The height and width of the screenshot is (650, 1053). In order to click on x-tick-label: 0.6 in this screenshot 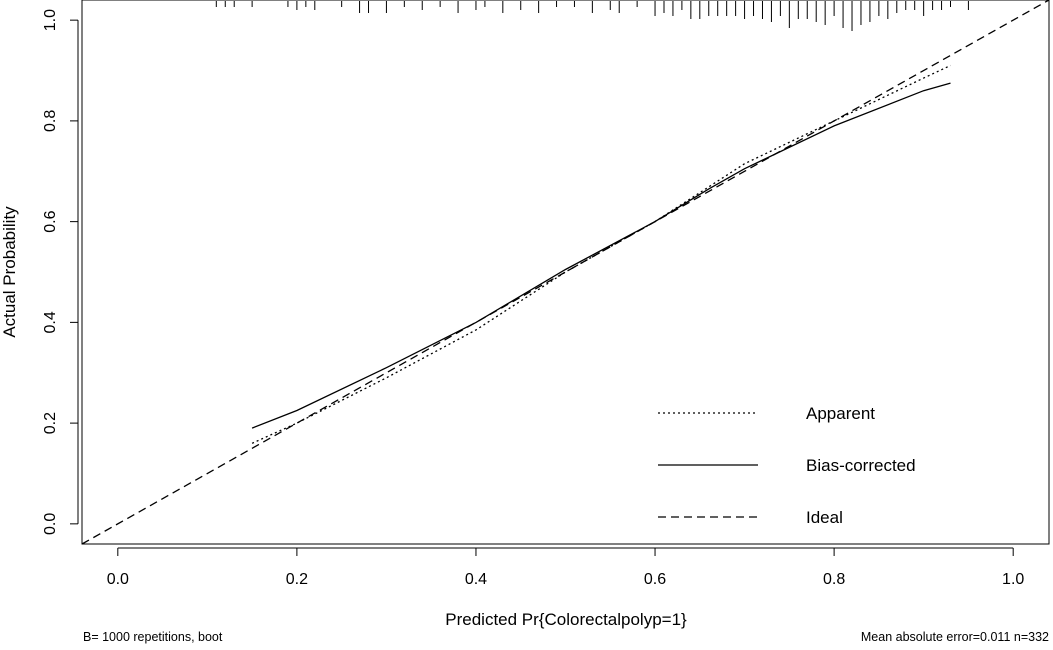, I will do `click(655, 579)`.